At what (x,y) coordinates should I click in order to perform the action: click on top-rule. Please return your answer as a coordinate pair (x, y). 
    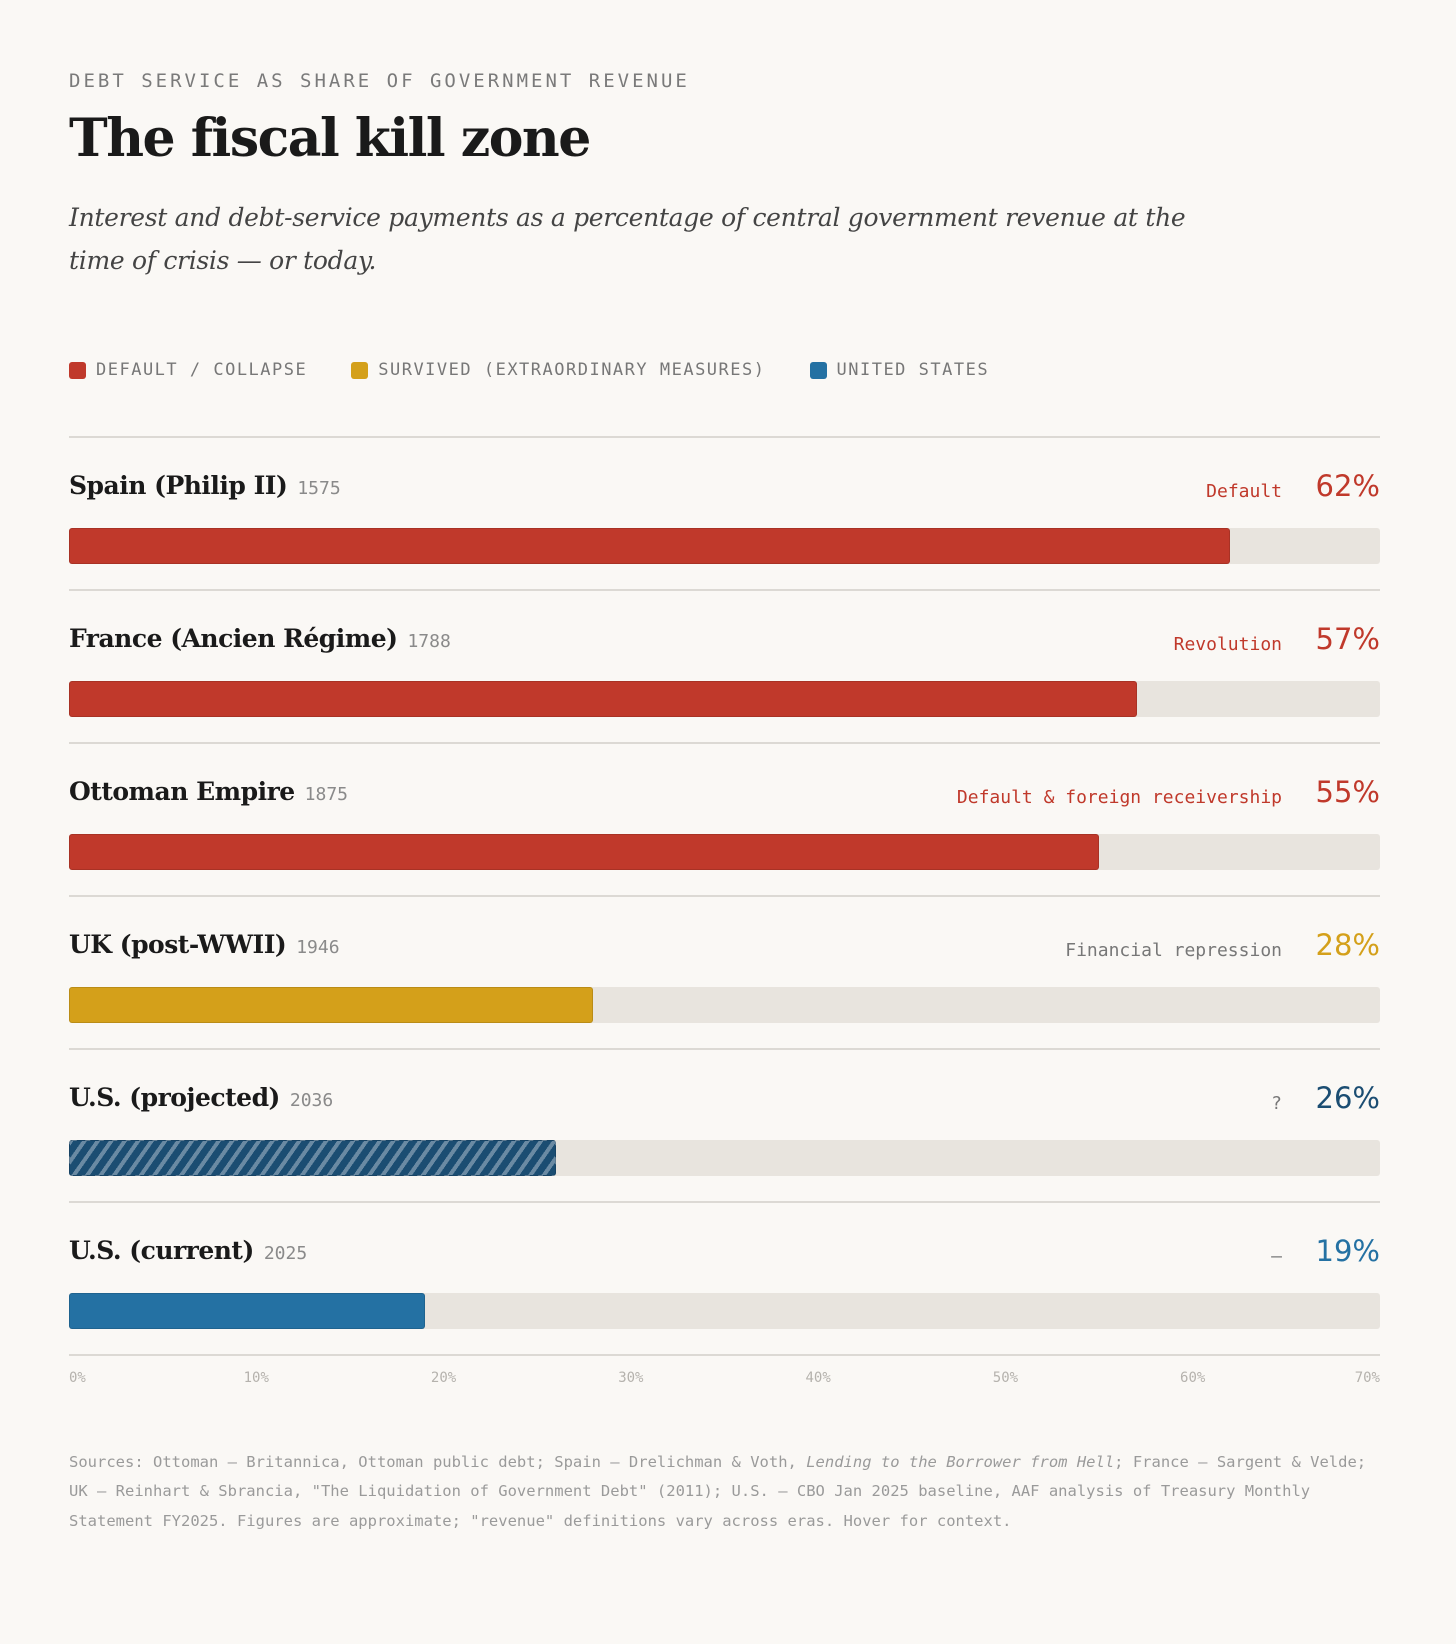
    Looking at the image, I should click on (724, 437).